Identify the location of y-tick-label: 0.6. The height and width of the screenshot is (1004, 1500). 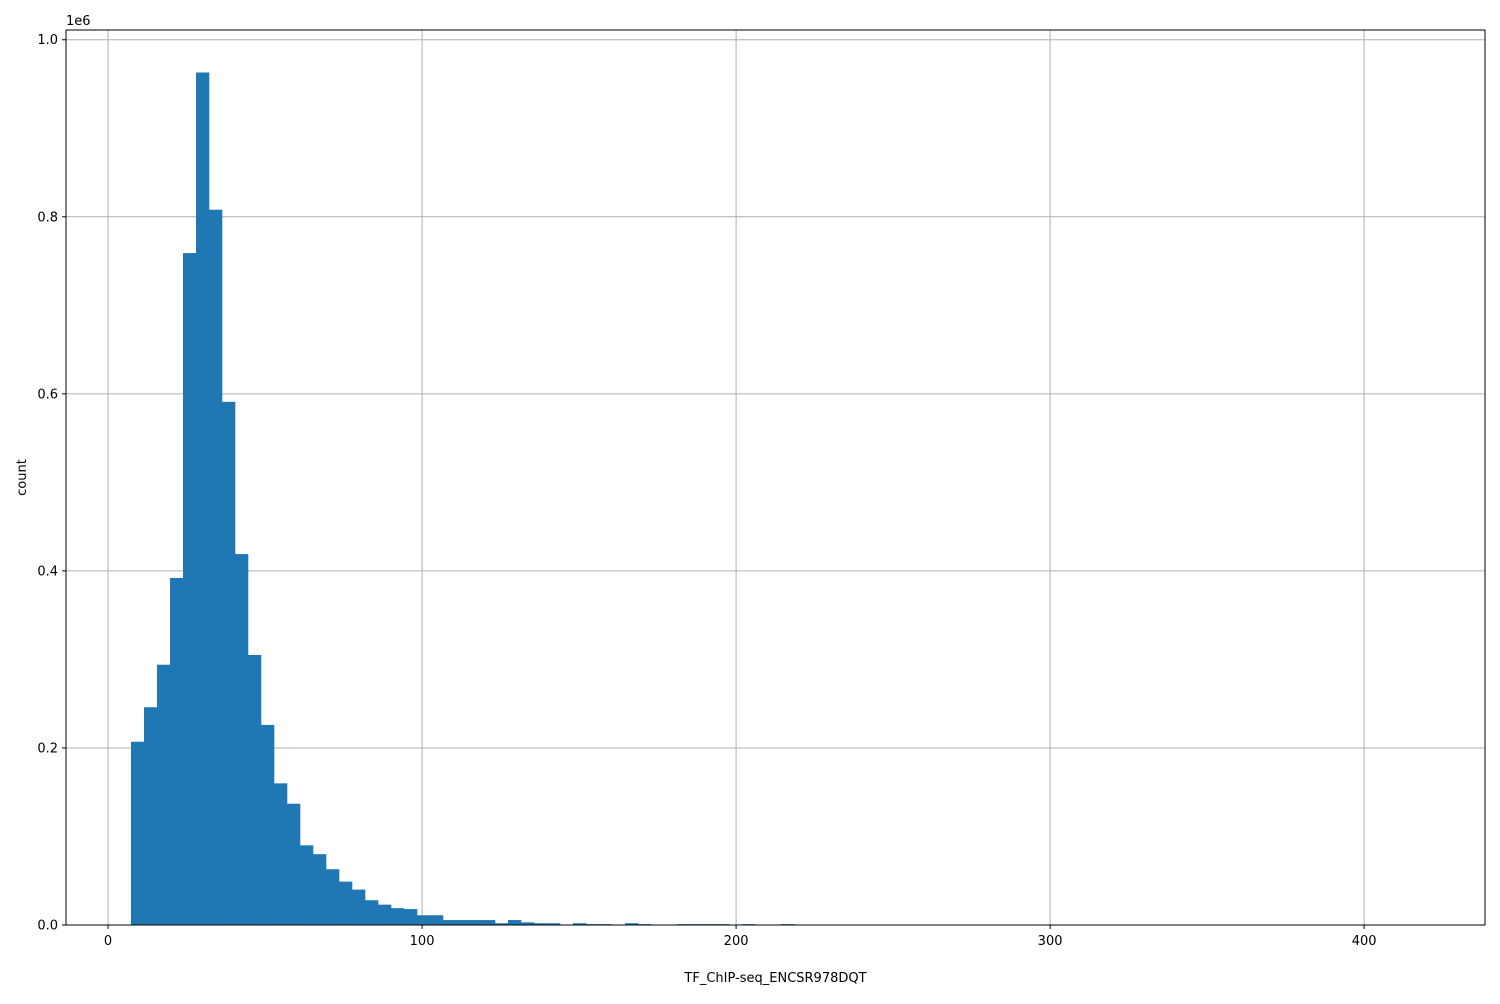
(47, 394).